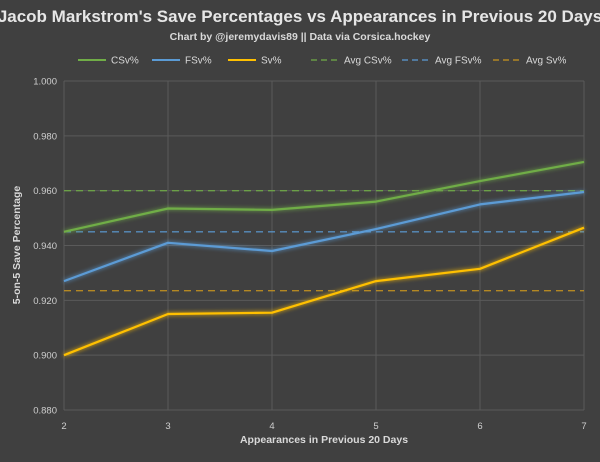 Image resolution: width=600 pixels, height=462 pixels. Describe the element at coordinates (167, 426) in the screenshot. I see `x-tick-label: 3` at that location.